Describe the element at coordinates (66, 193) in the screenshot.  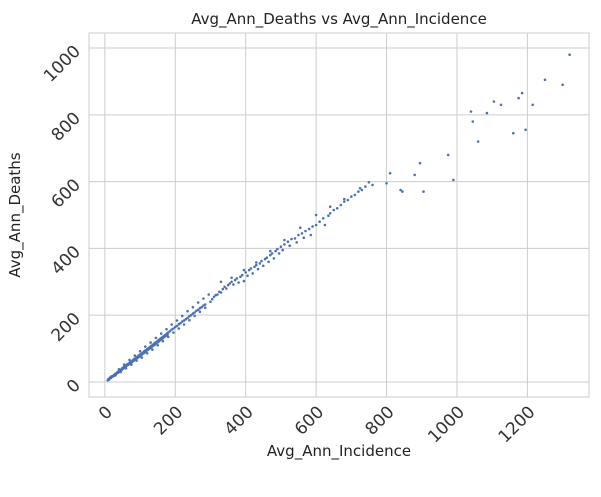
I see `y-tick-label: 600` at that location.